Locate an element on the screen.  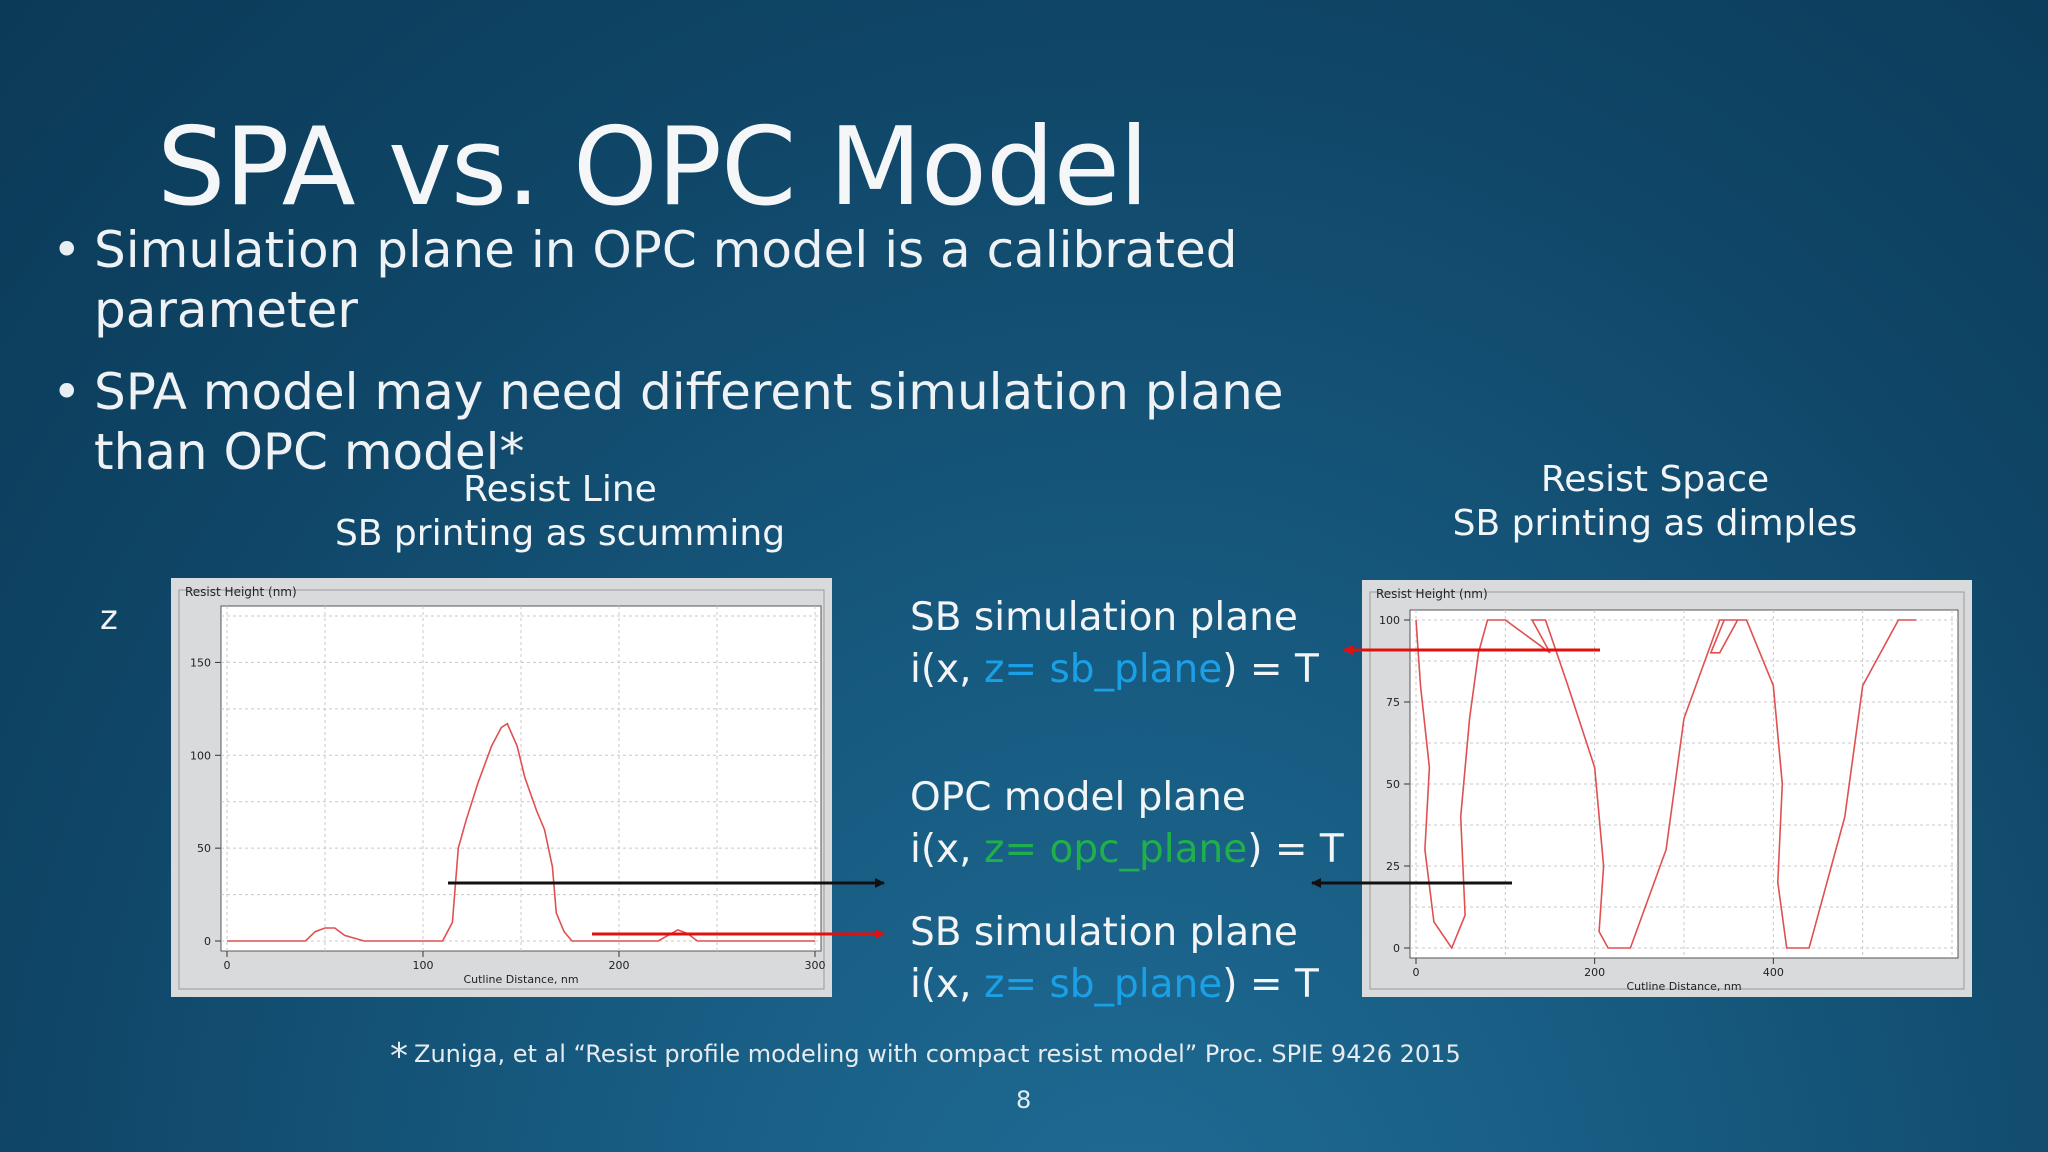
sb-plane-top-equation: i(x, z= sb_plane) = T is located at coordinates (1114, 670).